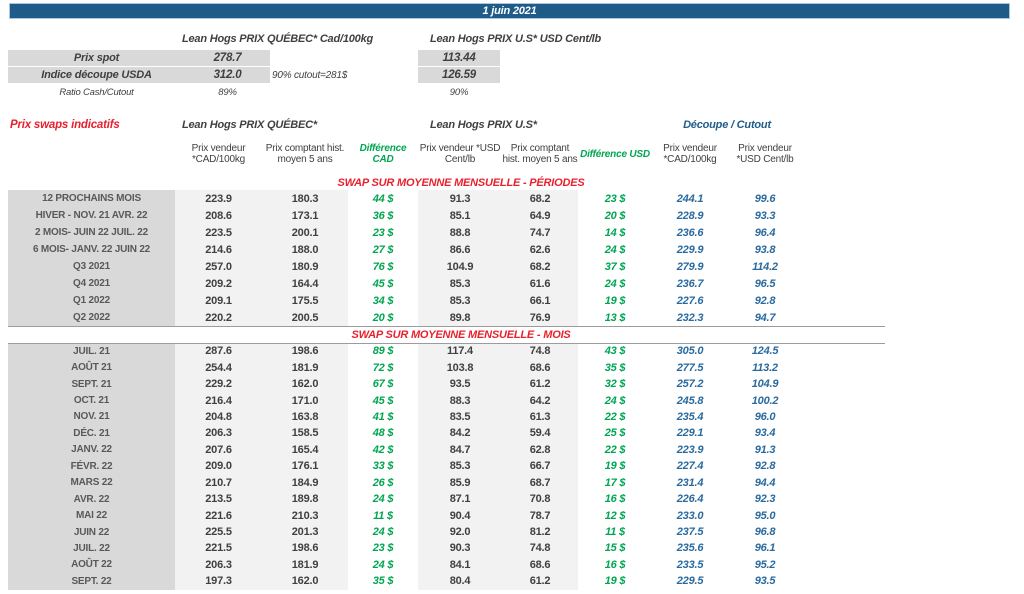  What do you see at coordinates (91, 548) in the screenshot?
I see `row-label: JUIL. 22` at bounding box center [91, 548].